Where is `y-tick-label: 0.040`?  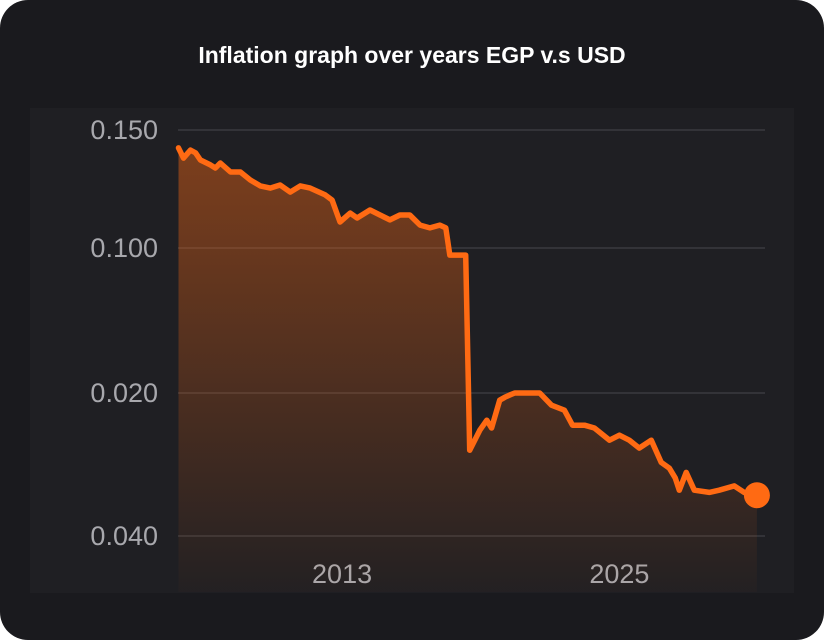 y-tick-label: 0.040 is located at coordinates (124, 536).